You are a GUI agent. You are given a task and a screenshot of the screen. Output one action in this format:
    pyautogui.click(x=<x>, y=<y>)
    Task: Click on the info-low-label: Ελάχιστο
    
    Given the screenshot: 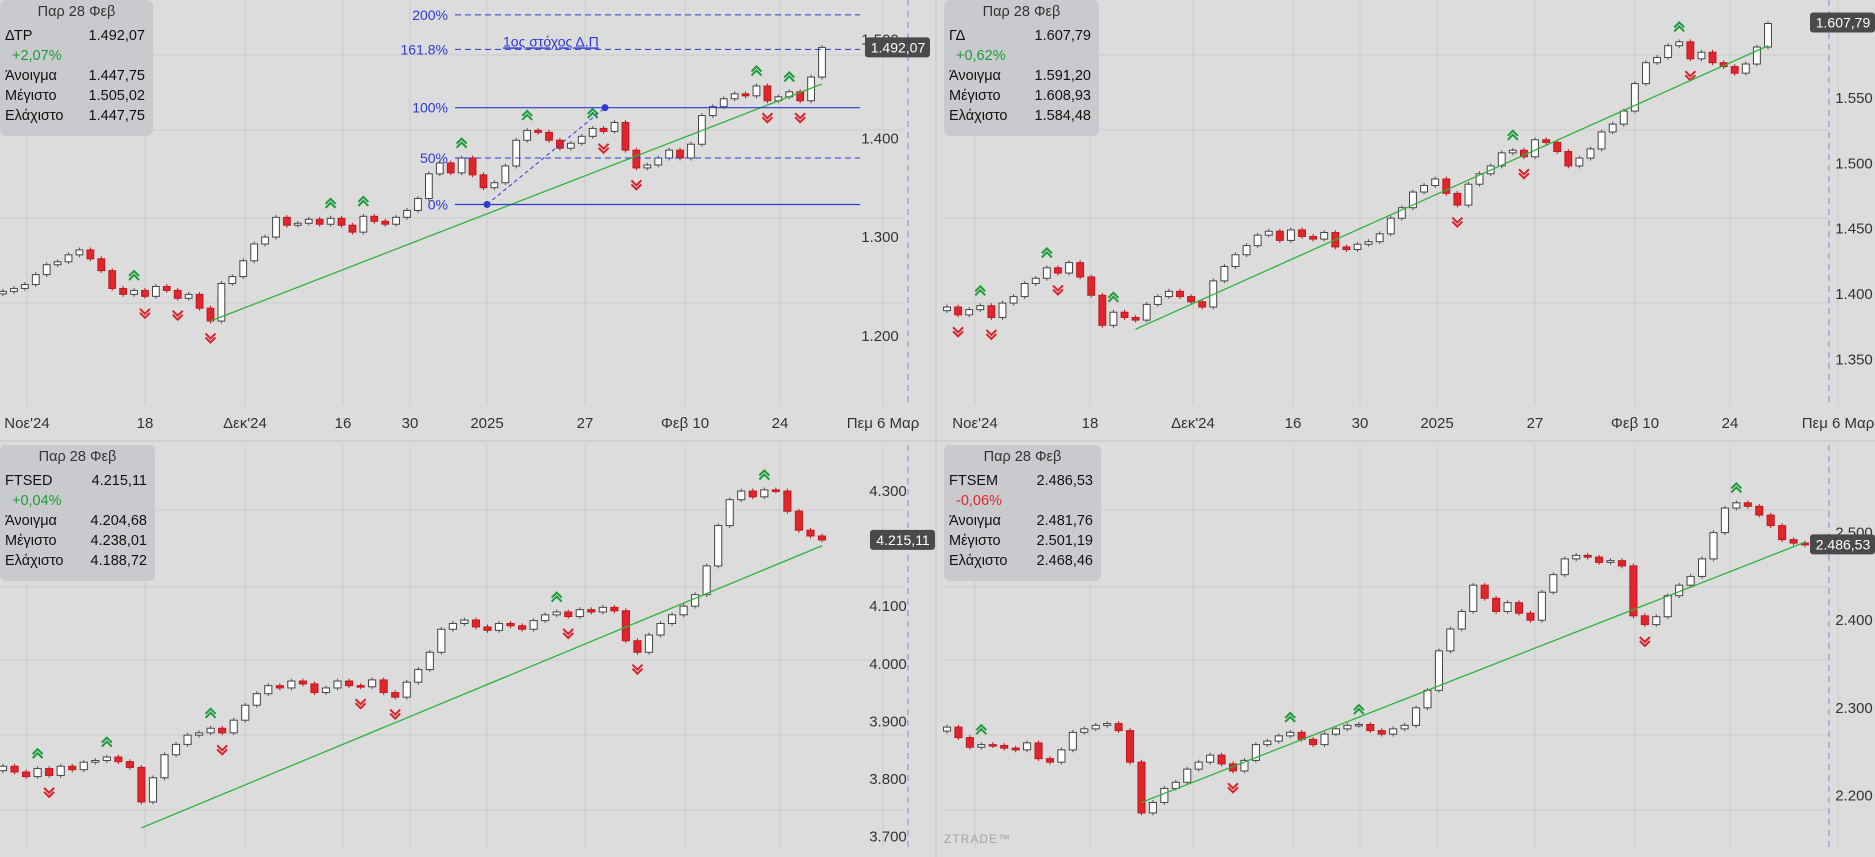 What is the action you would take?
    pyautogui.click(x=978, y=561)
    